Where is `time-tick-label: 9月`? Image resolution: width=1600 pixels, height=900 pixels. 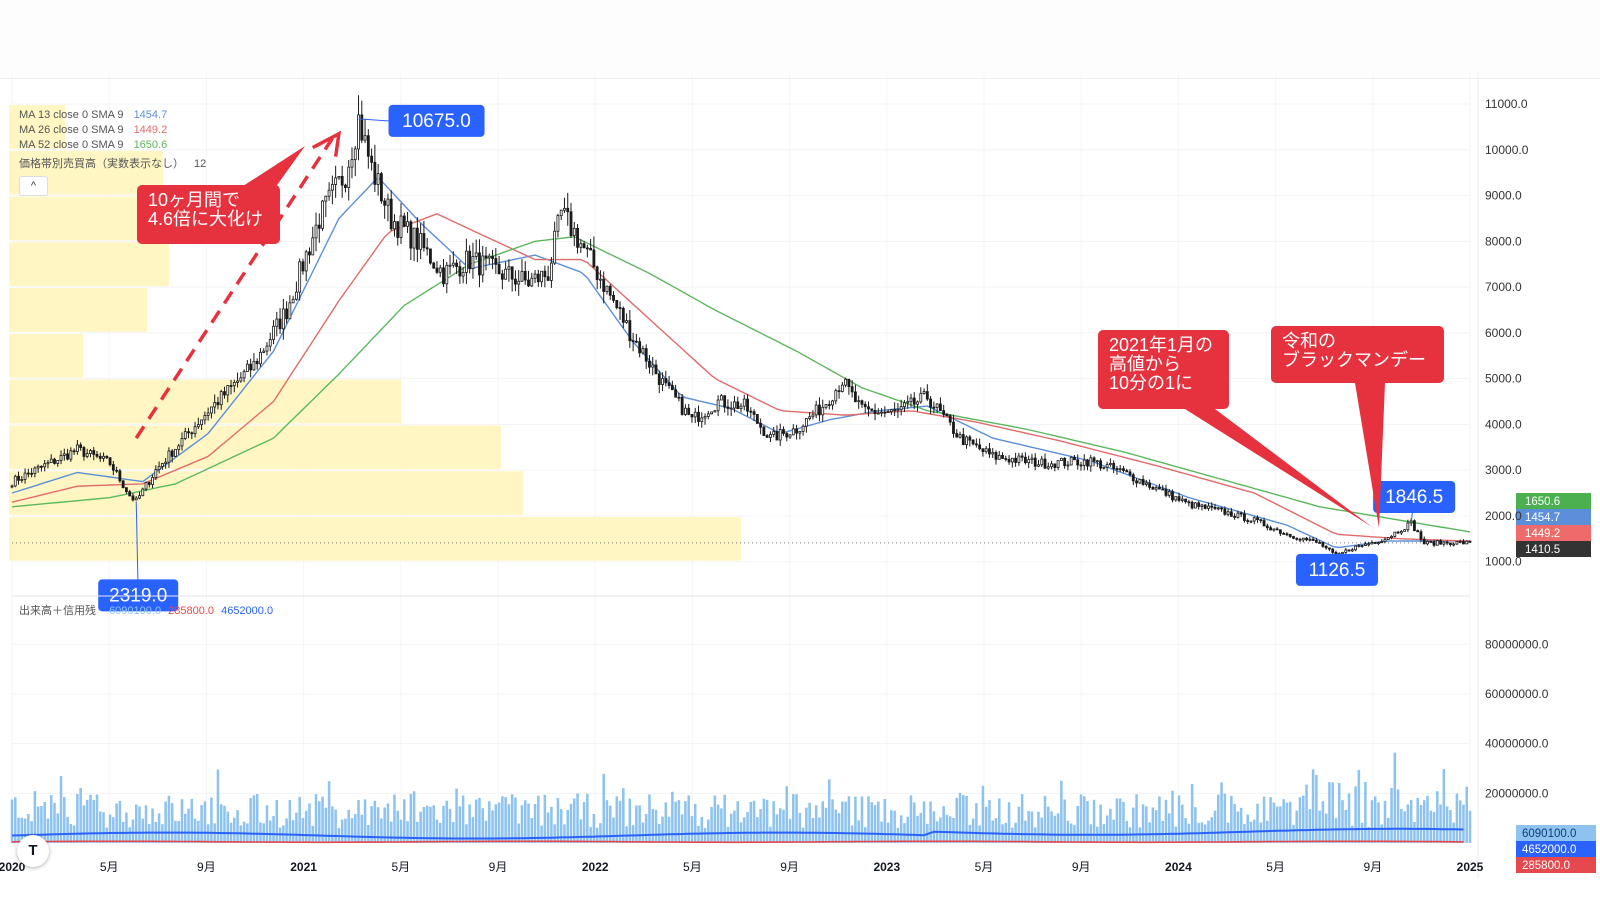
time-tick-label: 9月 is located at coordinates (1372, 867).